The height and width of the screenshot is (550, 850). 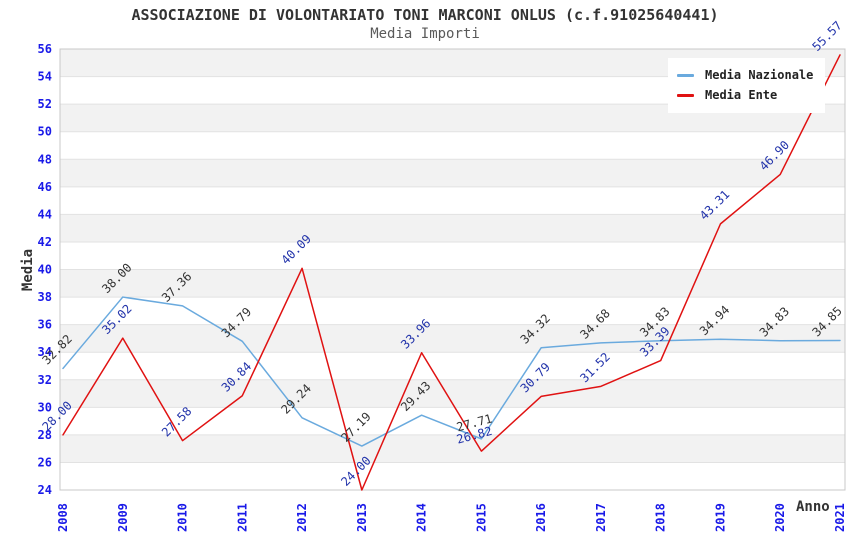 What do you see at coordinates (45, 490) in the screenshot?
I see `y-tick-label: 24` at bounding box center [45, 490].